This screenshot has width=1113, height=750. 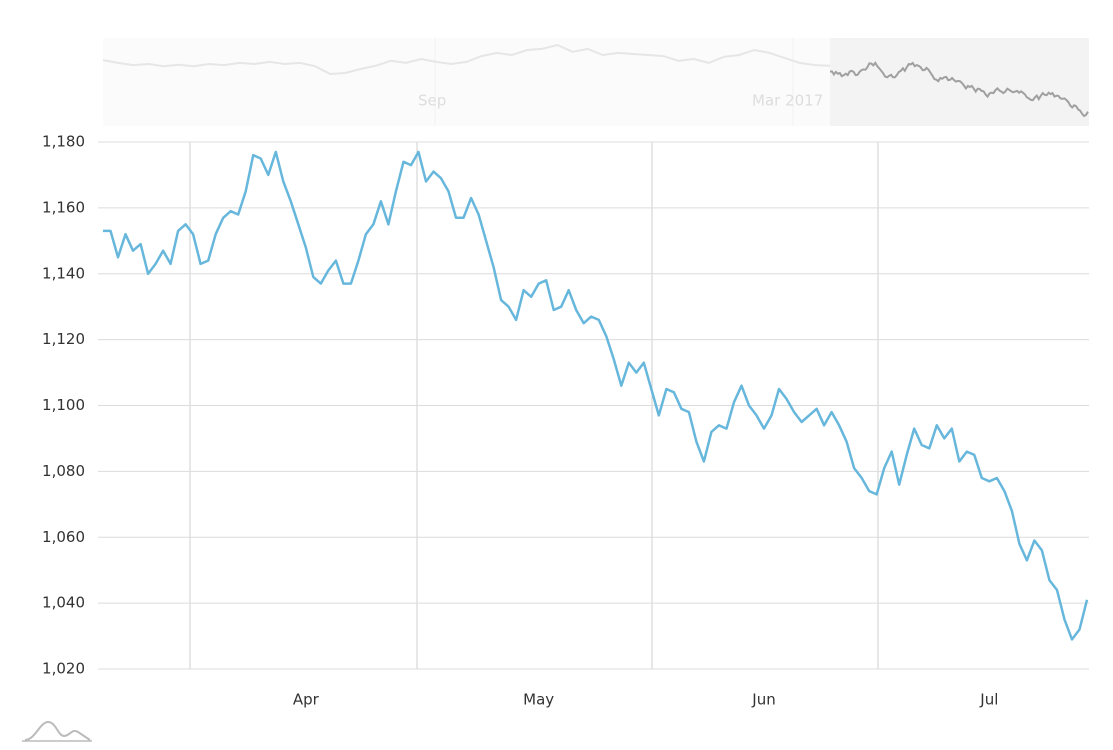 What do you see at coordinates (63, 273) in the screenshot?
I see `y-tick-label: 1,140` at bounding box center [63, 273].